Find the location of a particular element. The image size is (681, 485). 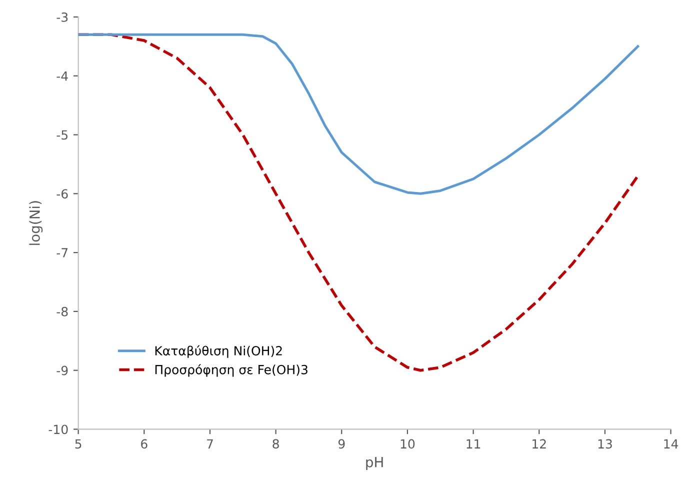

x-tick-label: 13 is located at coordinates (605, 444).